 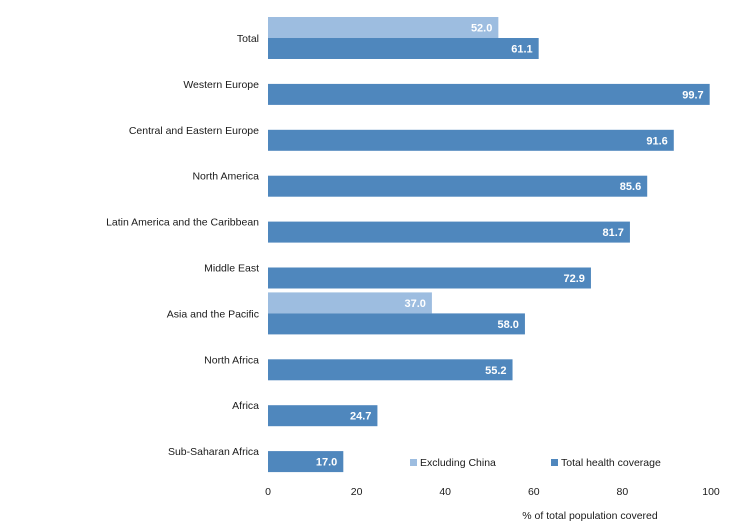 What do you see at coordinates (481, 29) in the screenshot?
I see `value-label-excluding-china-total: 52.0` at bounding box center [481, 29].